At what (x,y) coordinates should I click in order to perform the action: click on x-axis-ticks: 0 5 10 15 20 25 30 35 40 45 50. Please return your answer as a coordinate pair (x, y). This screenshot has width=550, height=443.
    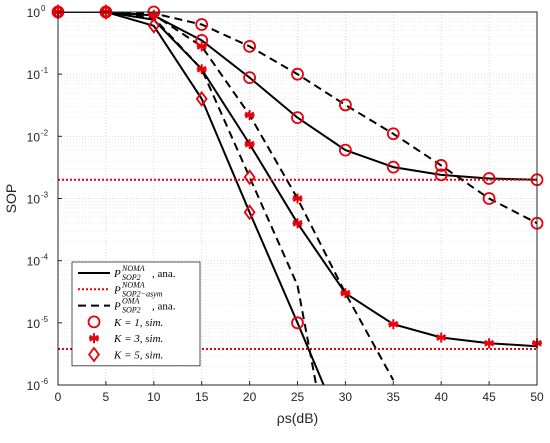
    Looking at the image, I should click on (299, 392).